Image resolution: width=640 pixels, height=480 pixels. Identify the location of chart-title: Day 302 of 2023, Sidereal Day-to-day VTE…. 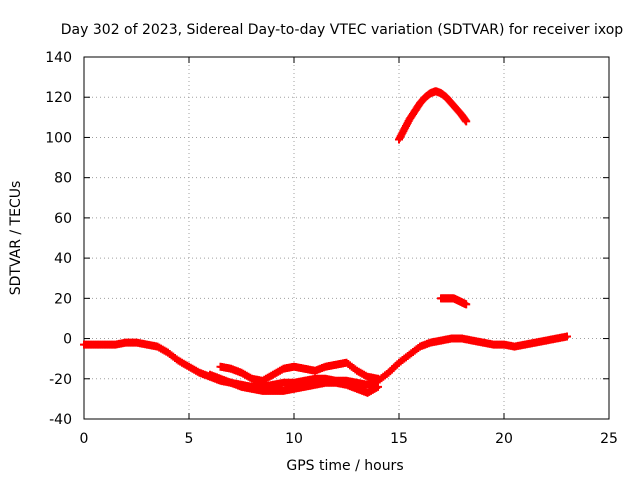
(342, 30).